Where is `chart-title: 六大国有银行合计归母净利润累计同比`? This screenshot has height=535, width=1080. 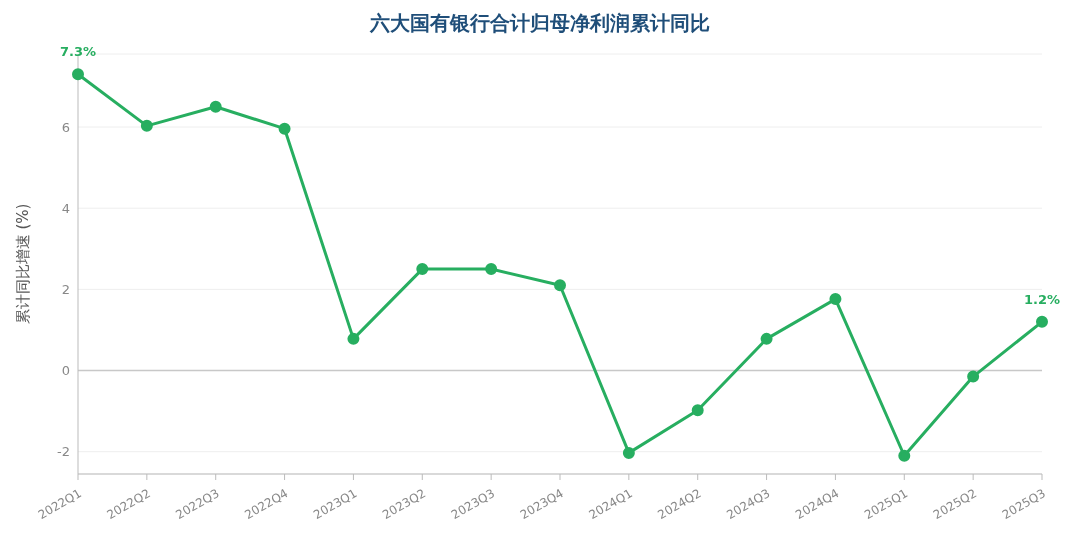
chart-title: 六大国有银行合计归母净利润累计同比 is located at coordinates (540, 23).